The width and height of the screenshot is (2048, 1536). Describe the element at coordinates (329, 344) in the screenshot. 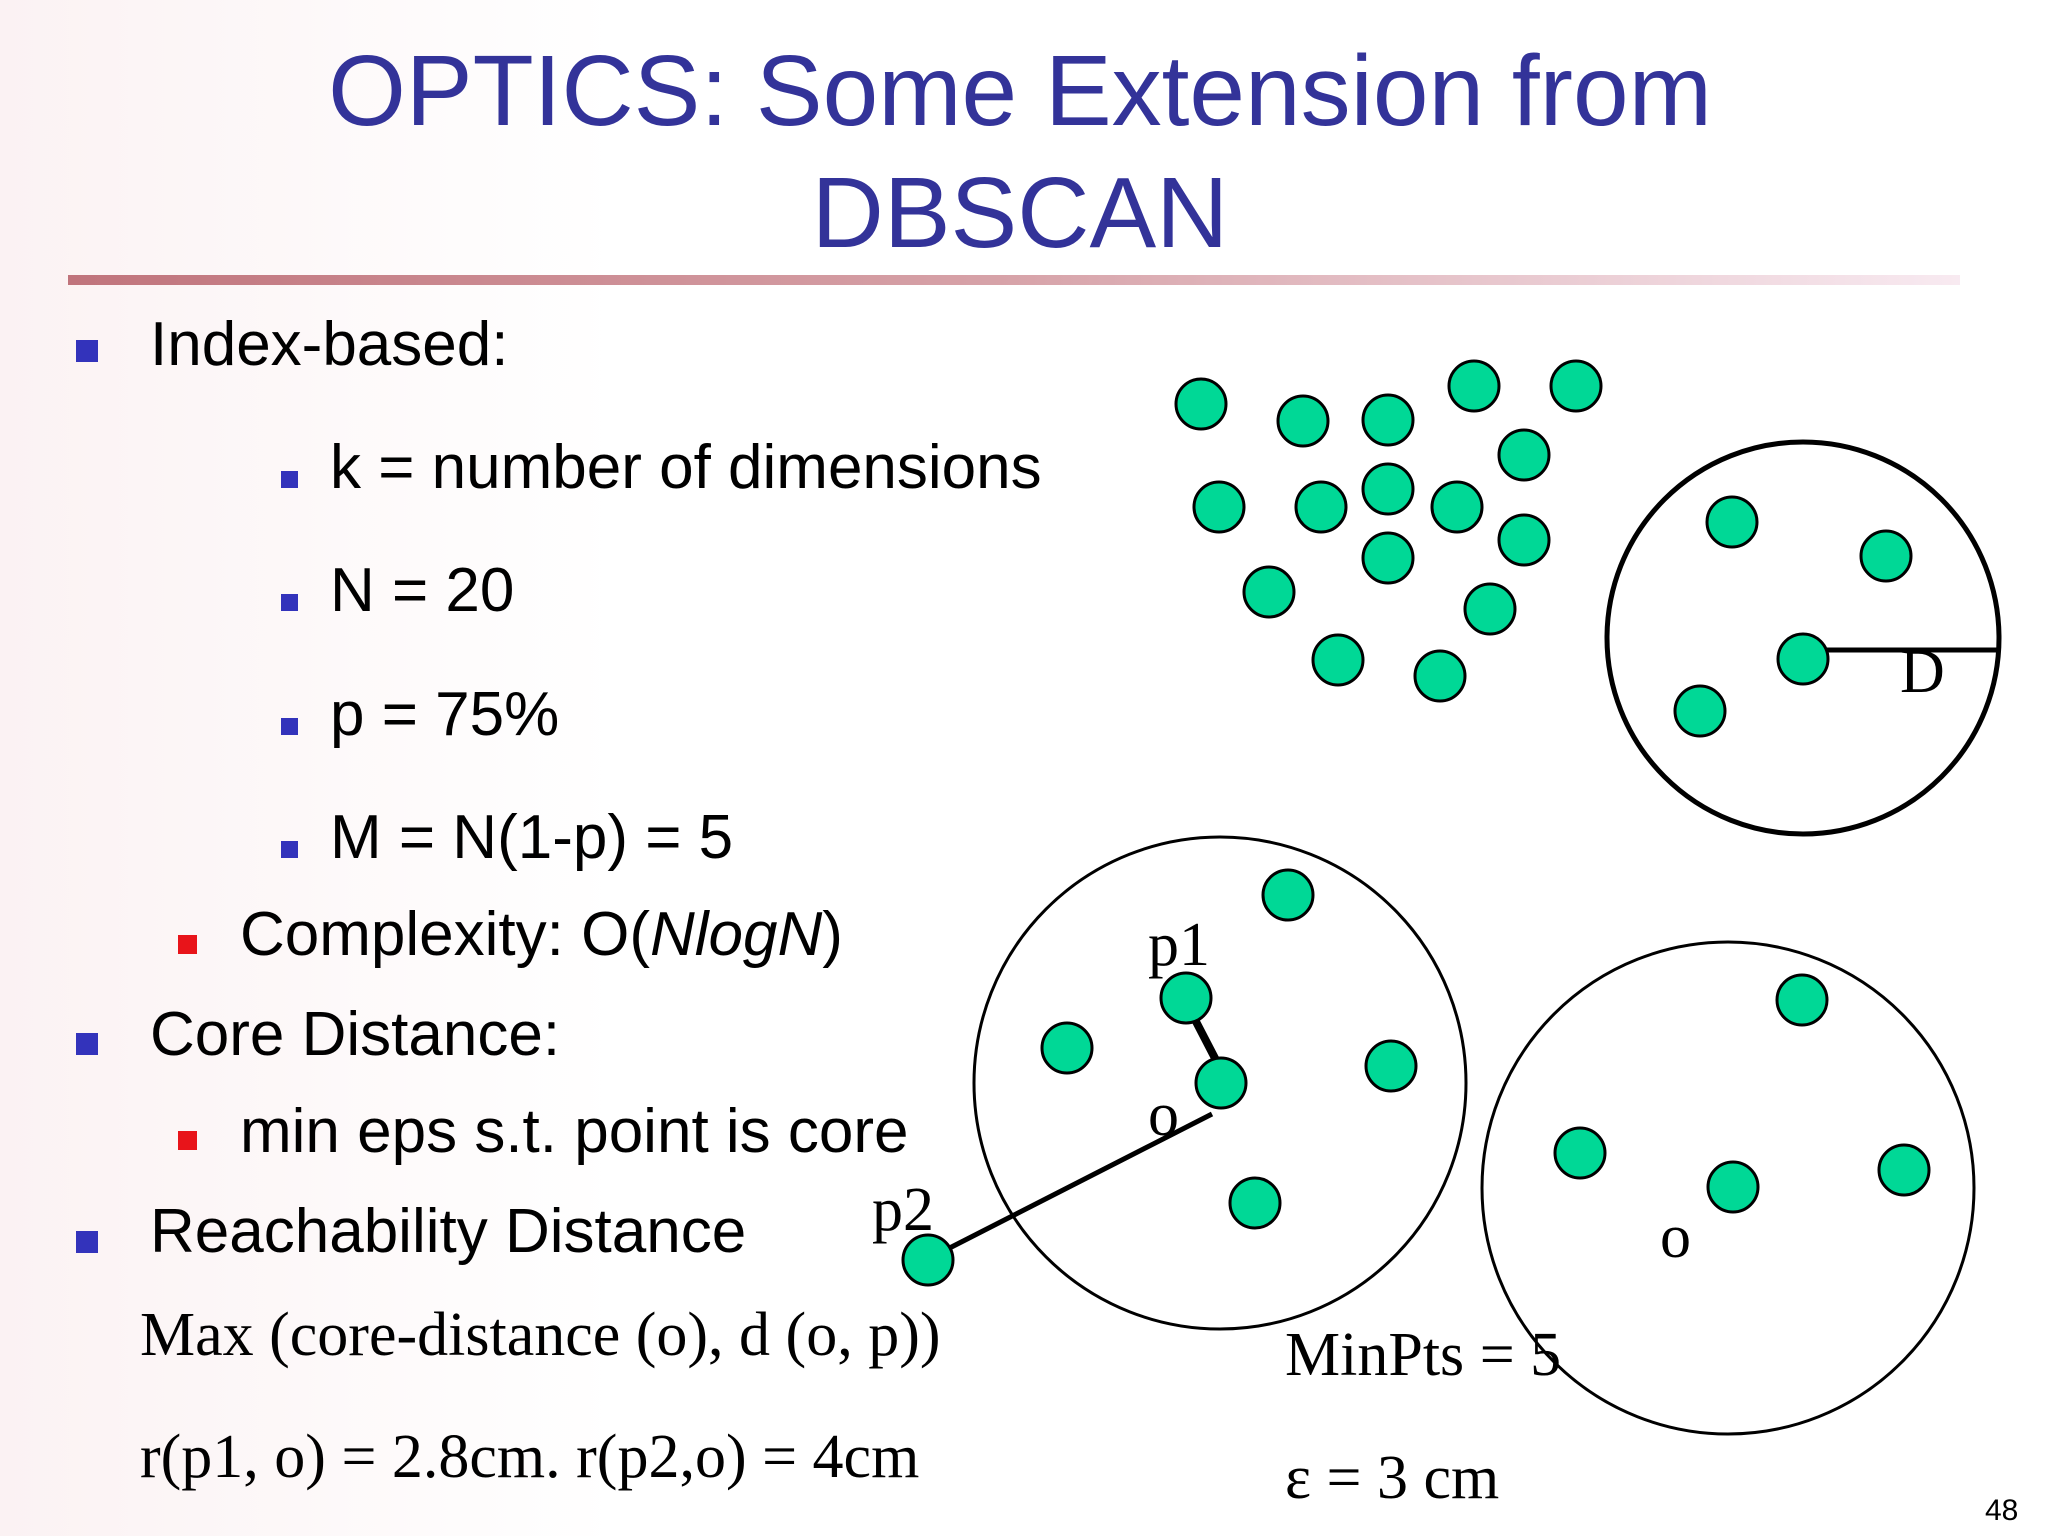

I see `bullet-index-based: Index-based:` at that location.